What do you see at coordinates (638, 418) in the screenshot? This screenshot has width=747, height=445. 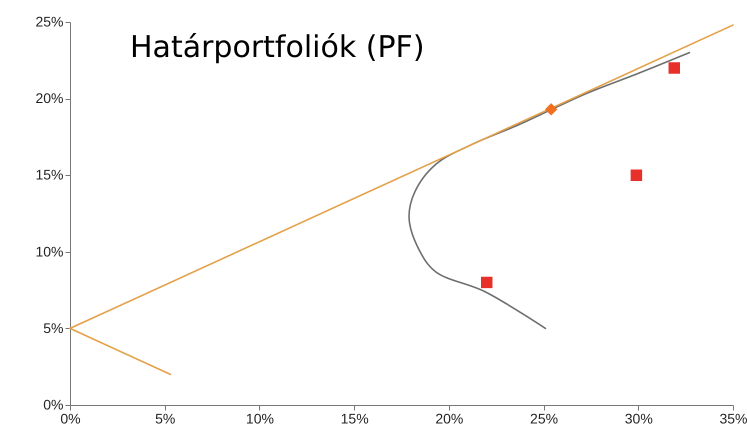 I see `x-tick-label: 30%` at bounding box center [638, 418].